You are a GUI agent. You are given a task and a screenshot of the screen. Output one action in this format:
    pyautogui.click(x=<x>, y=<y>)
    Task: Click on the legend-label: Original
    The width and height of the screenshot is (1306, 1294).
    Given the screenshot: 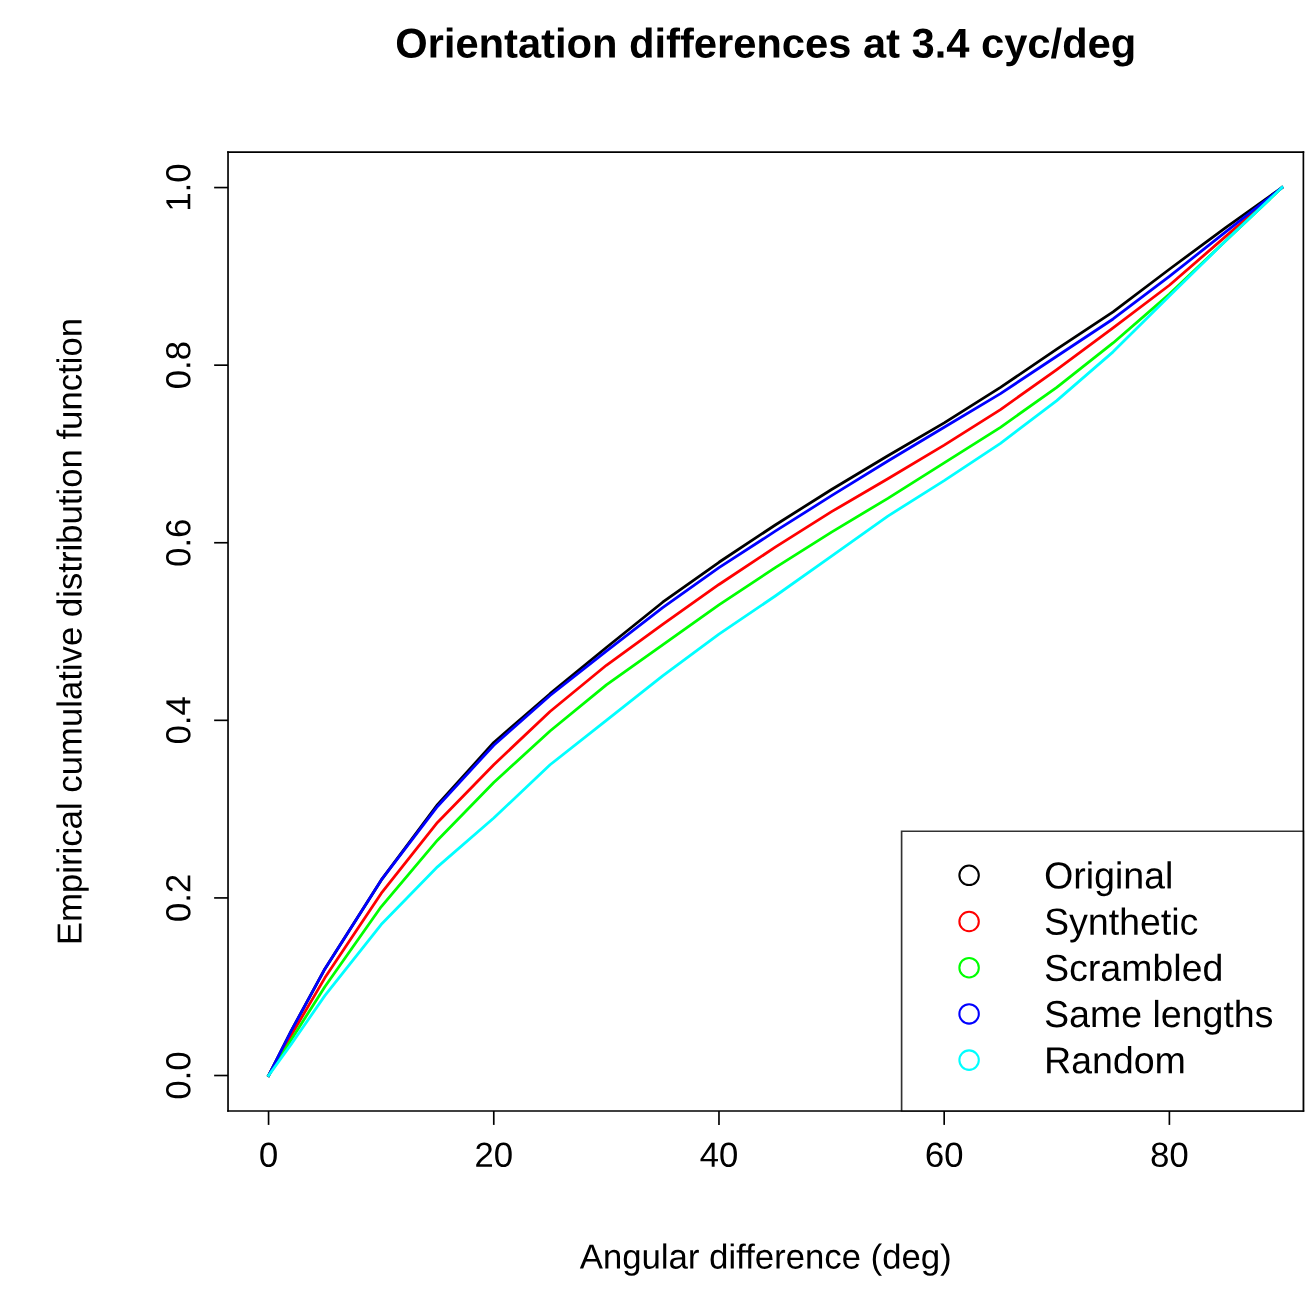 What is the action you would take?
    pyautogui.click(x=1108, y=879)
    